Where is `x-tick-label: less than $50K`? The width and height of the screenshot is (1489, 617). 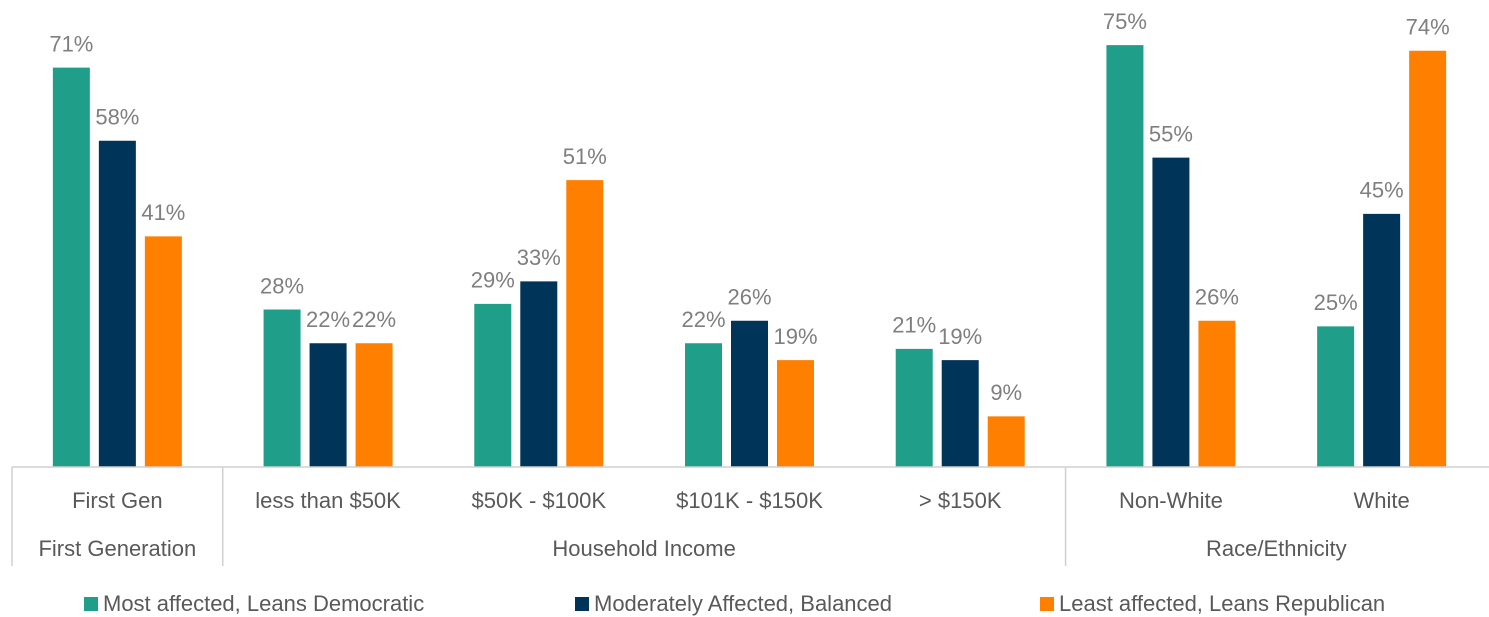
x-tick-label: less than $50K is located at coordinates (328, 500).